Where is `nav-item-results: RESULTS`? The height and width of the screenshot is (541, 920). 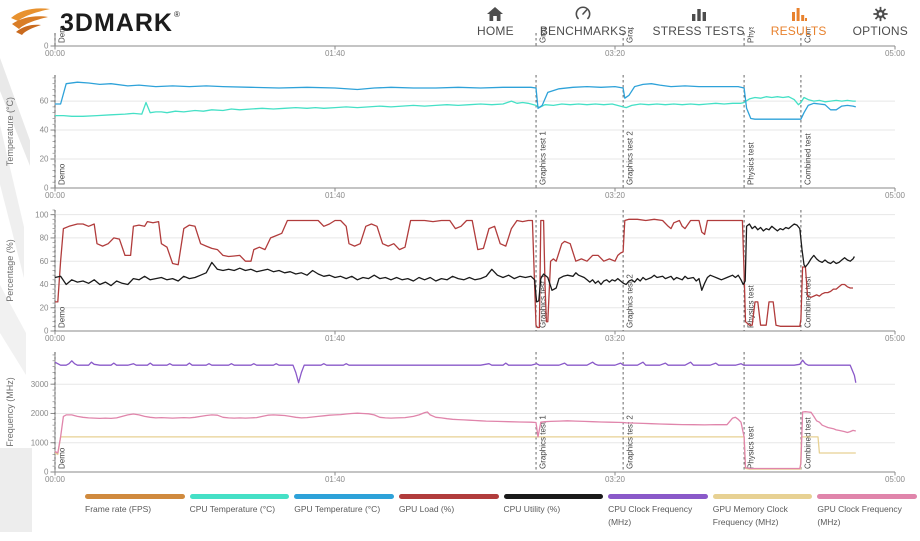 nav-item-results: RESULTS is located at coordinates (799, 22).